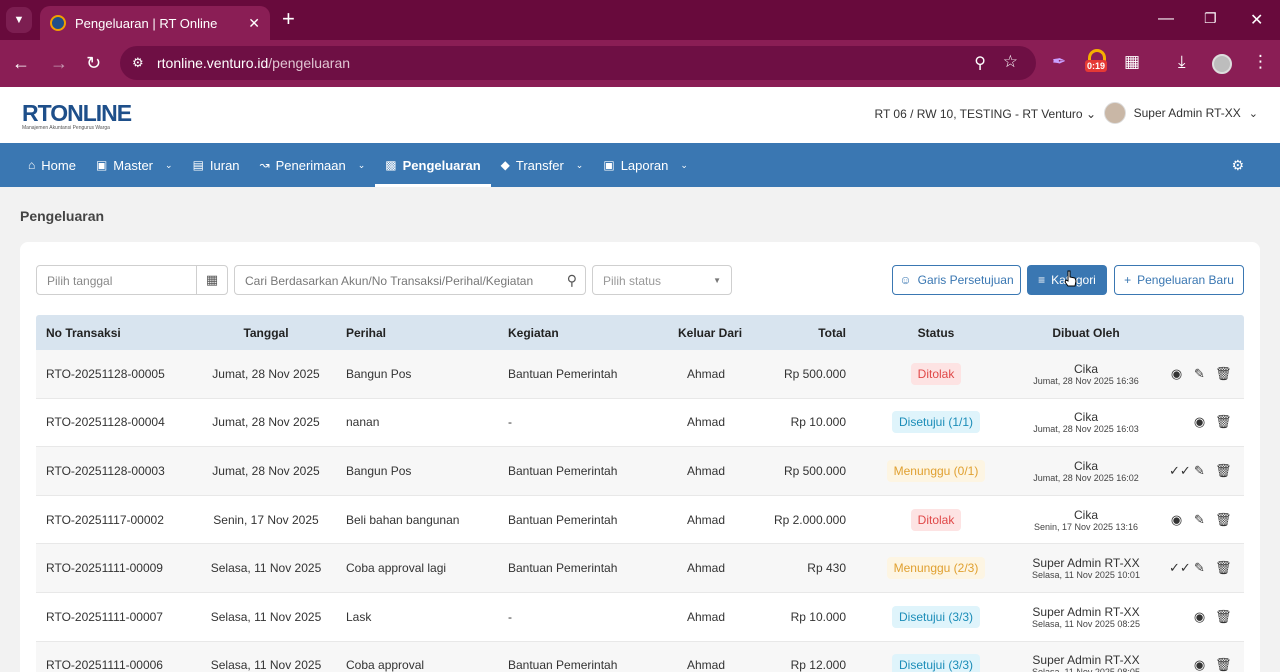  I want to click on transaction-number: RTO-20251117-00002, so click(105, 519).